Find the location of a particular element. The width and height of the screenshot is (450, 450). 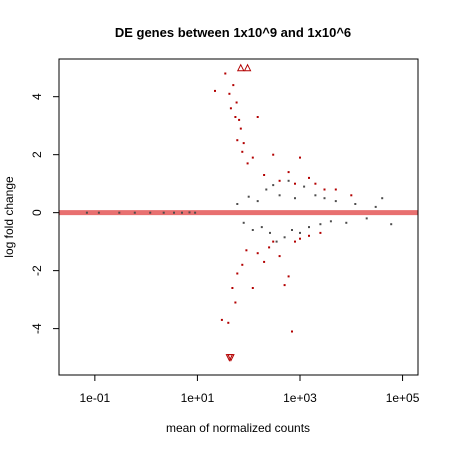

y-tick-label-0: -4 is located at coordinates (37, 328).